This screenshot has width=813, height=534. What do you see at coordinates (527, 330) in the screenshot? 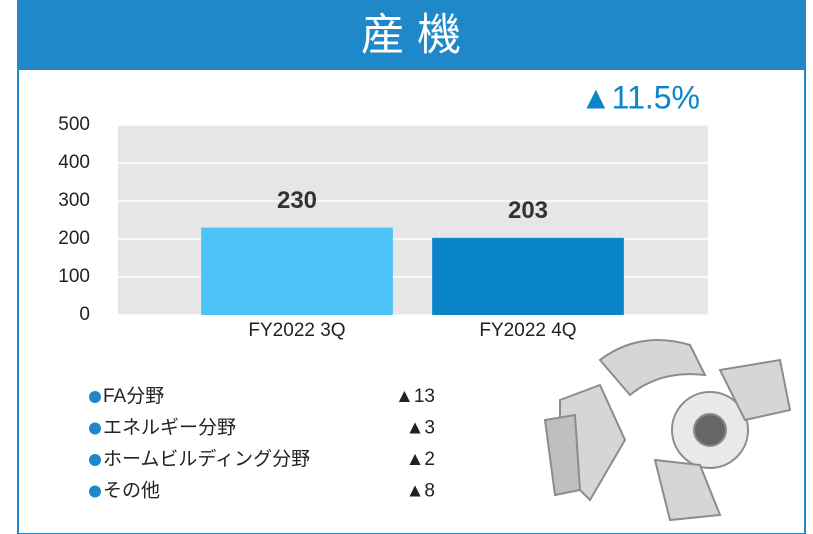
I see `x-tick-label: FY2022 4Q` at bounding box center [527, 330].